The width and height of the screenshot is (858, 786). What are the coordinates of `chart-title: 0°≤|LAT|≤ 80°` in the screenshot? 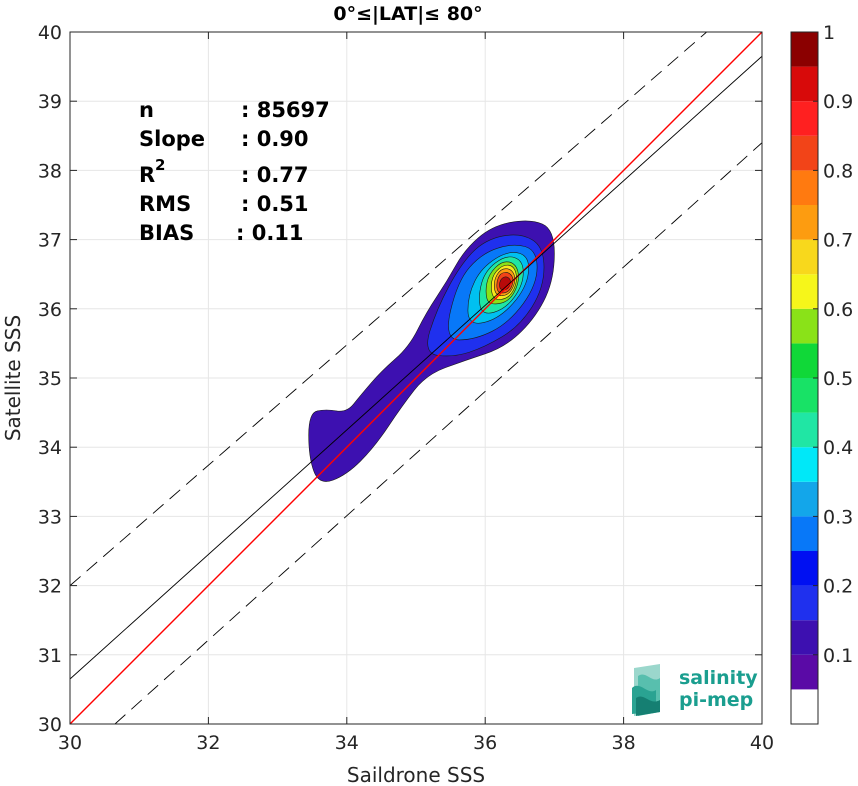 It's located at (407, 14).